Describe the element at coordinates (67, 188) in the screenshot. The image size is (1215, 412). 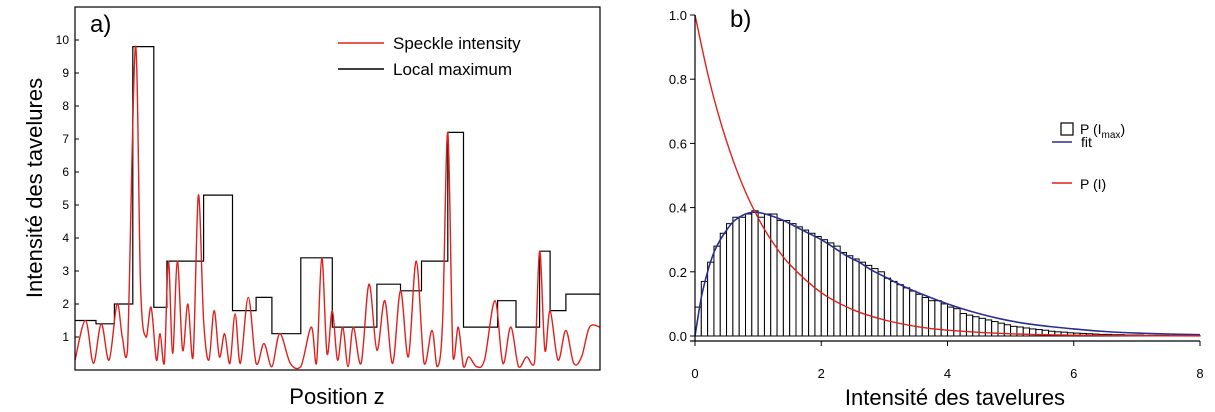
I see `panel-a-y-ticks: 1 2 3 4 5 6 7 8 9 10` at that location.